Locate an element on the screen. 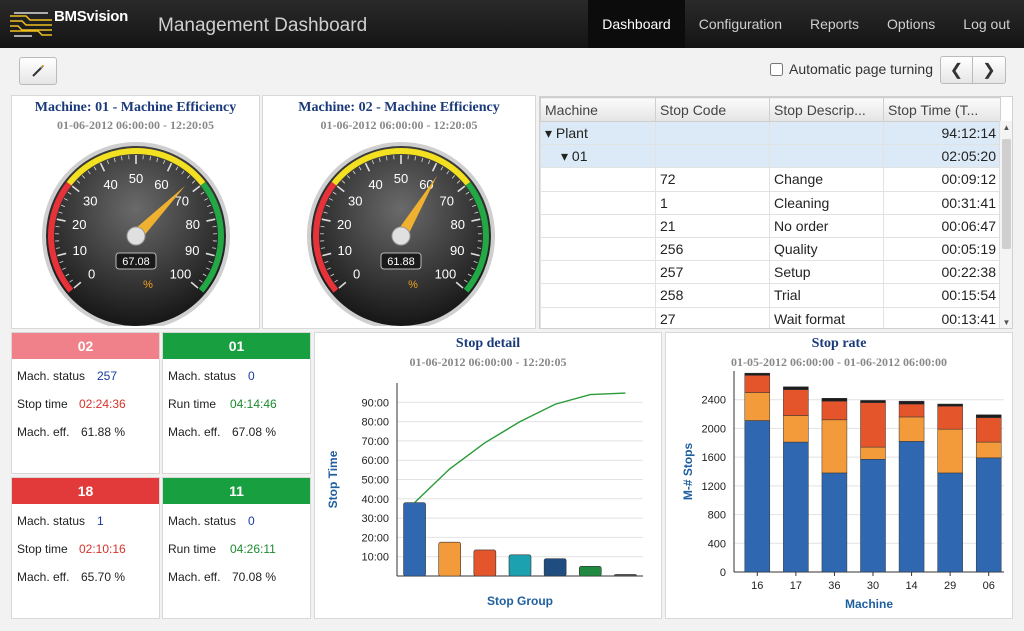  stop-code: 21 is located at coordinates (712, 225).